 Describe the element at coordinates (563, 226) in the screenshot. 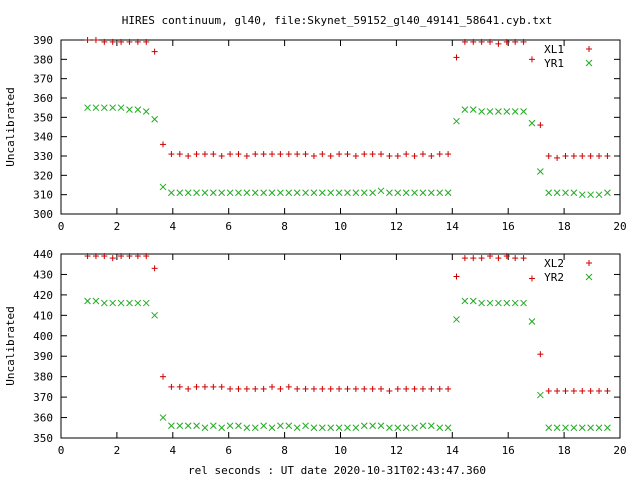

I see `x-tick-label: 18` at that location.